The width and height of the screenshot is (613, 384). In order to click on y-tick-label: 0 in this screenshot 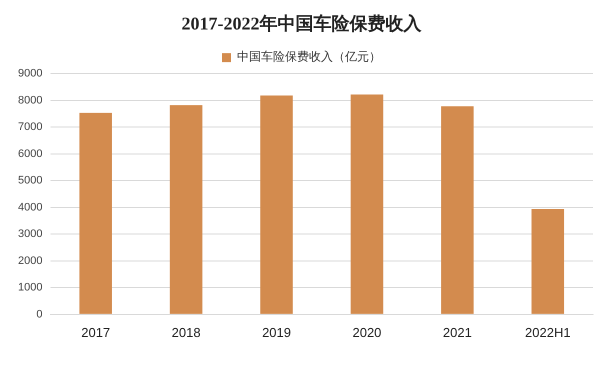, I will do `click(39, 314)`.